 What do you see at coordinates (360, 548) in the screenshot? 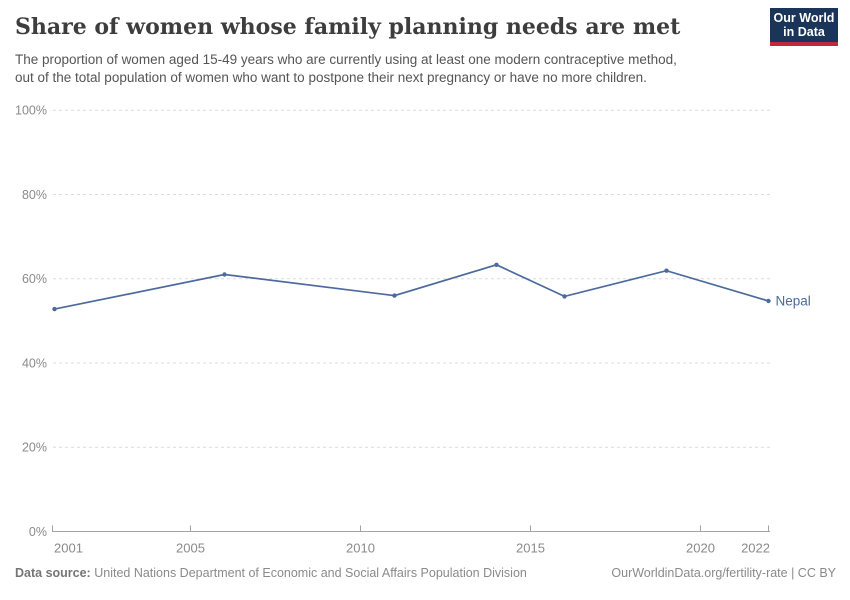
I see `x-tick-label: 2010` at bounding box center [360, 548].